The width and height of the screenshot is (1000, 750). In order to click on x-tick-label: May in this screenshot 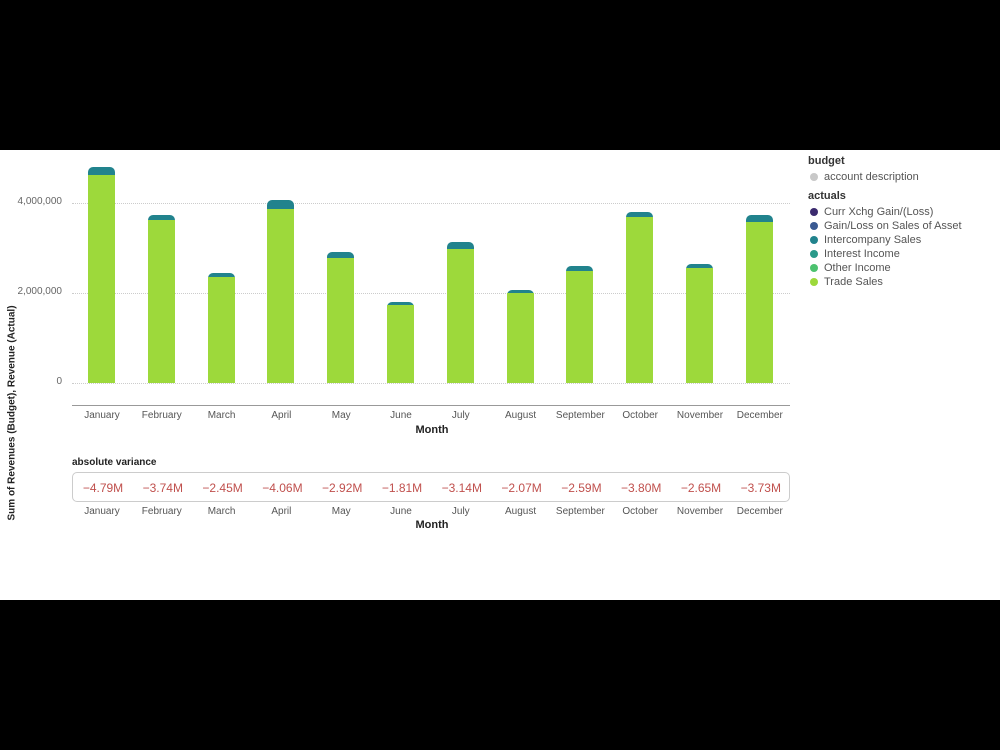, I will do `click(341, 415)`.